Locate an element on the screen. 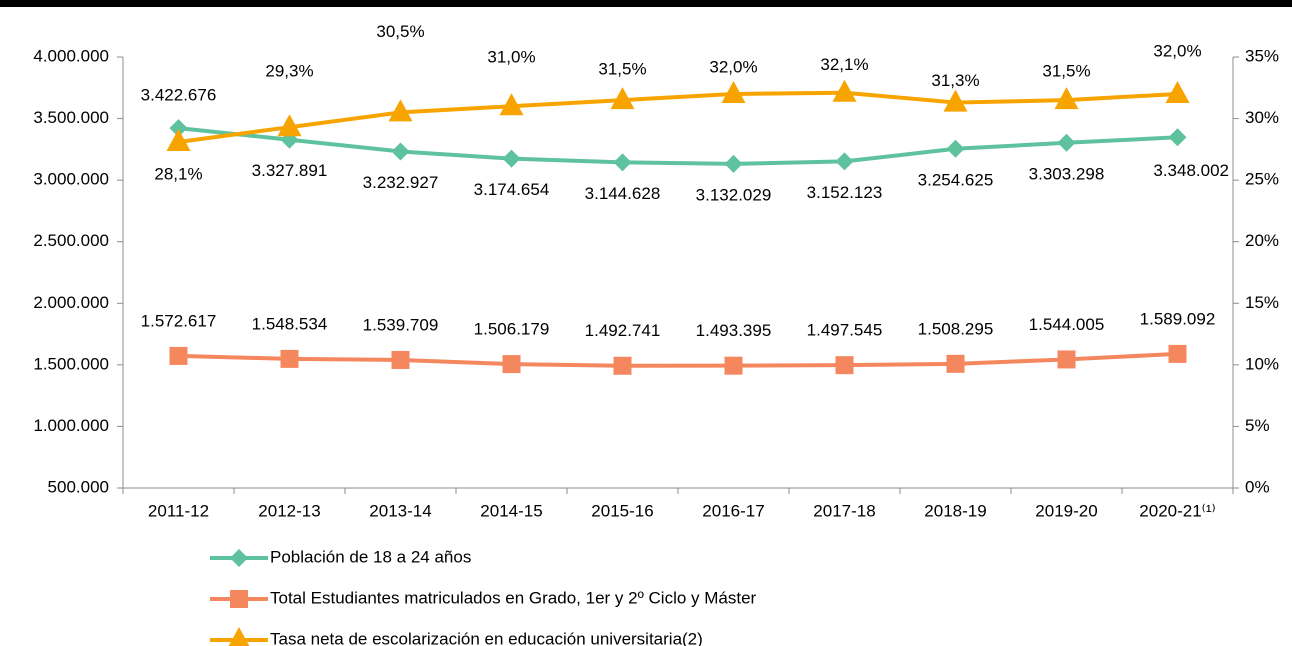 Image resolution: width=1292 pixels, height=646 pixels. y-tick-label: 4.000.000 is located at coordinates (71, 55).